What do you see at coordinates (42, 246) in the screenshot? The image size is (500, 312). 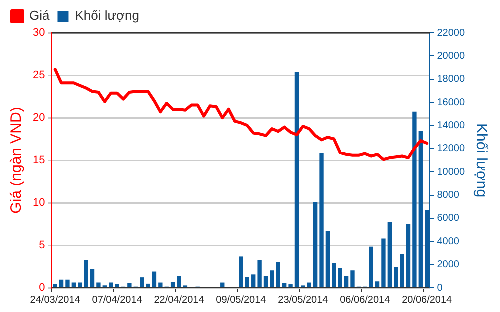 I see `y-tick-label: 5` at bounding box center [42, 246].